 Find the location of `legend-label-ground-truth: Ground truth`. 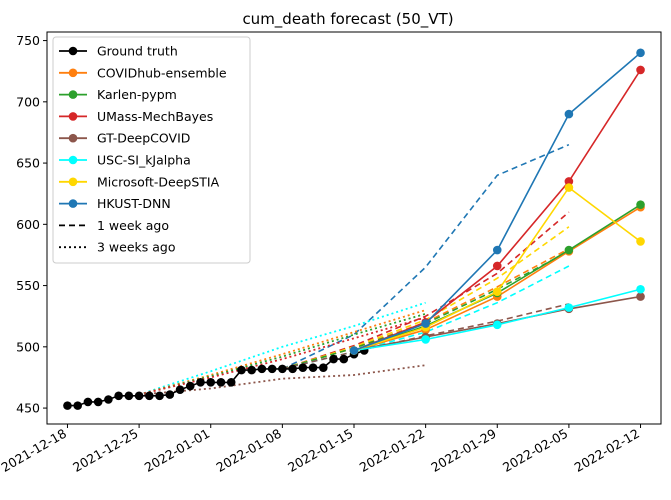

legend-label-ground-truth: Ground truth is located at coordinates (137, 51).